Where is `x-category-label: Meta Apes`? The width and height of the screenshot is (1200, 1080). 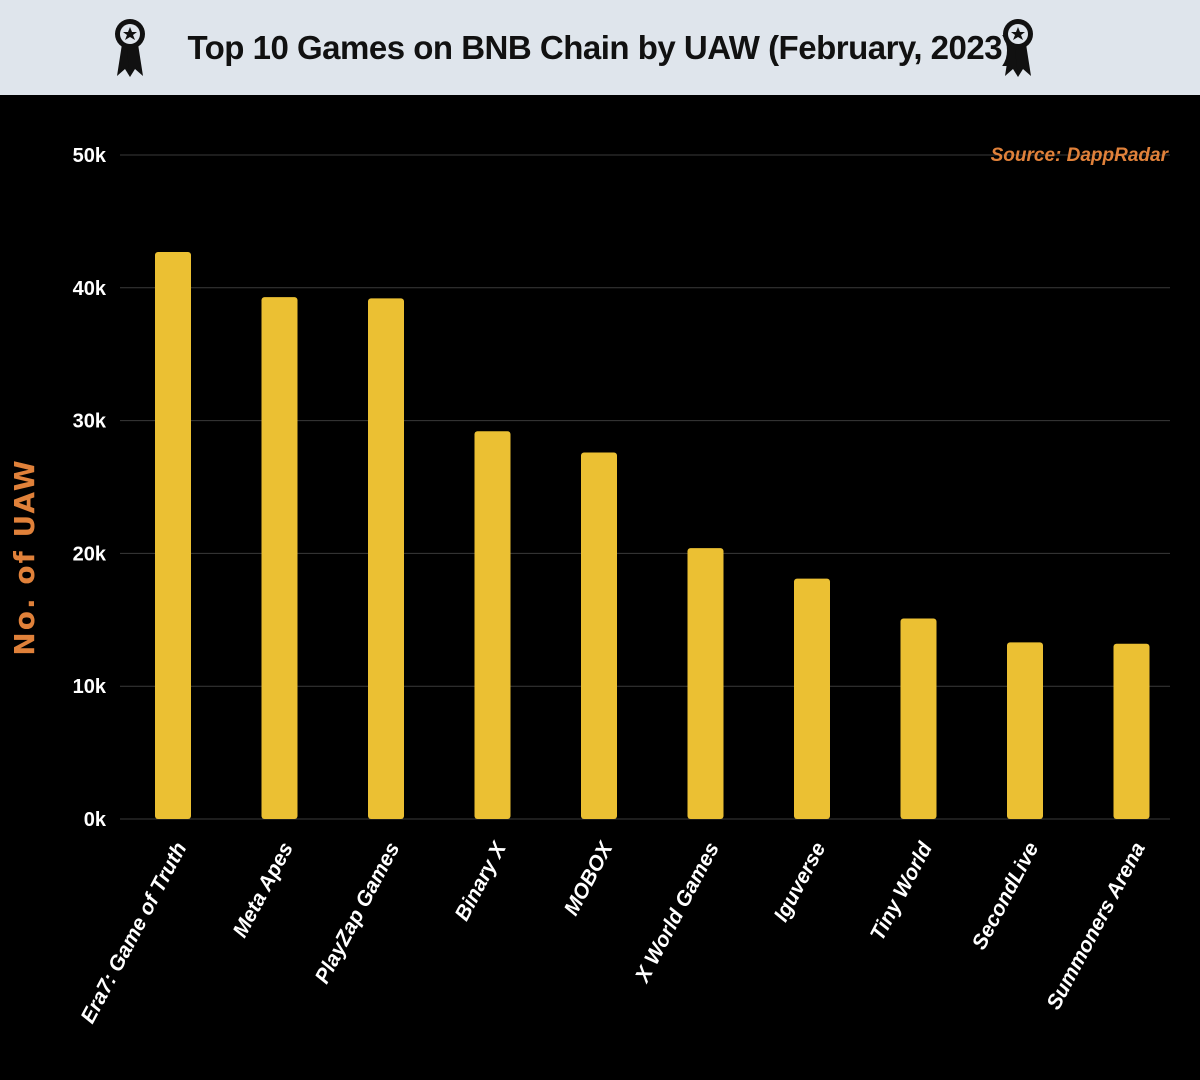 x-category-label: Meta Apes is located at coordinates (263, 890).